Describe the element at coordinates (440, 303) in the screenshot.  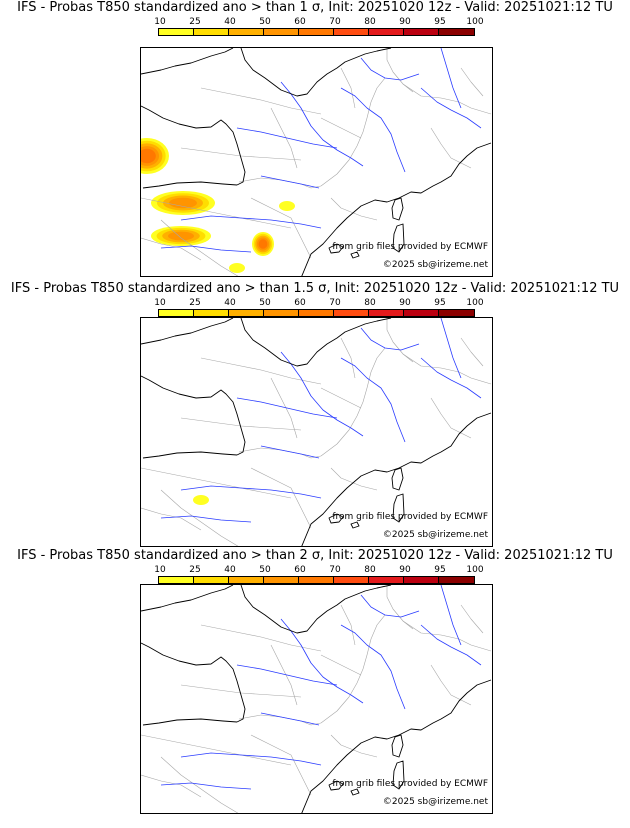
I see `colorbar-tick-label: 95` at that location.